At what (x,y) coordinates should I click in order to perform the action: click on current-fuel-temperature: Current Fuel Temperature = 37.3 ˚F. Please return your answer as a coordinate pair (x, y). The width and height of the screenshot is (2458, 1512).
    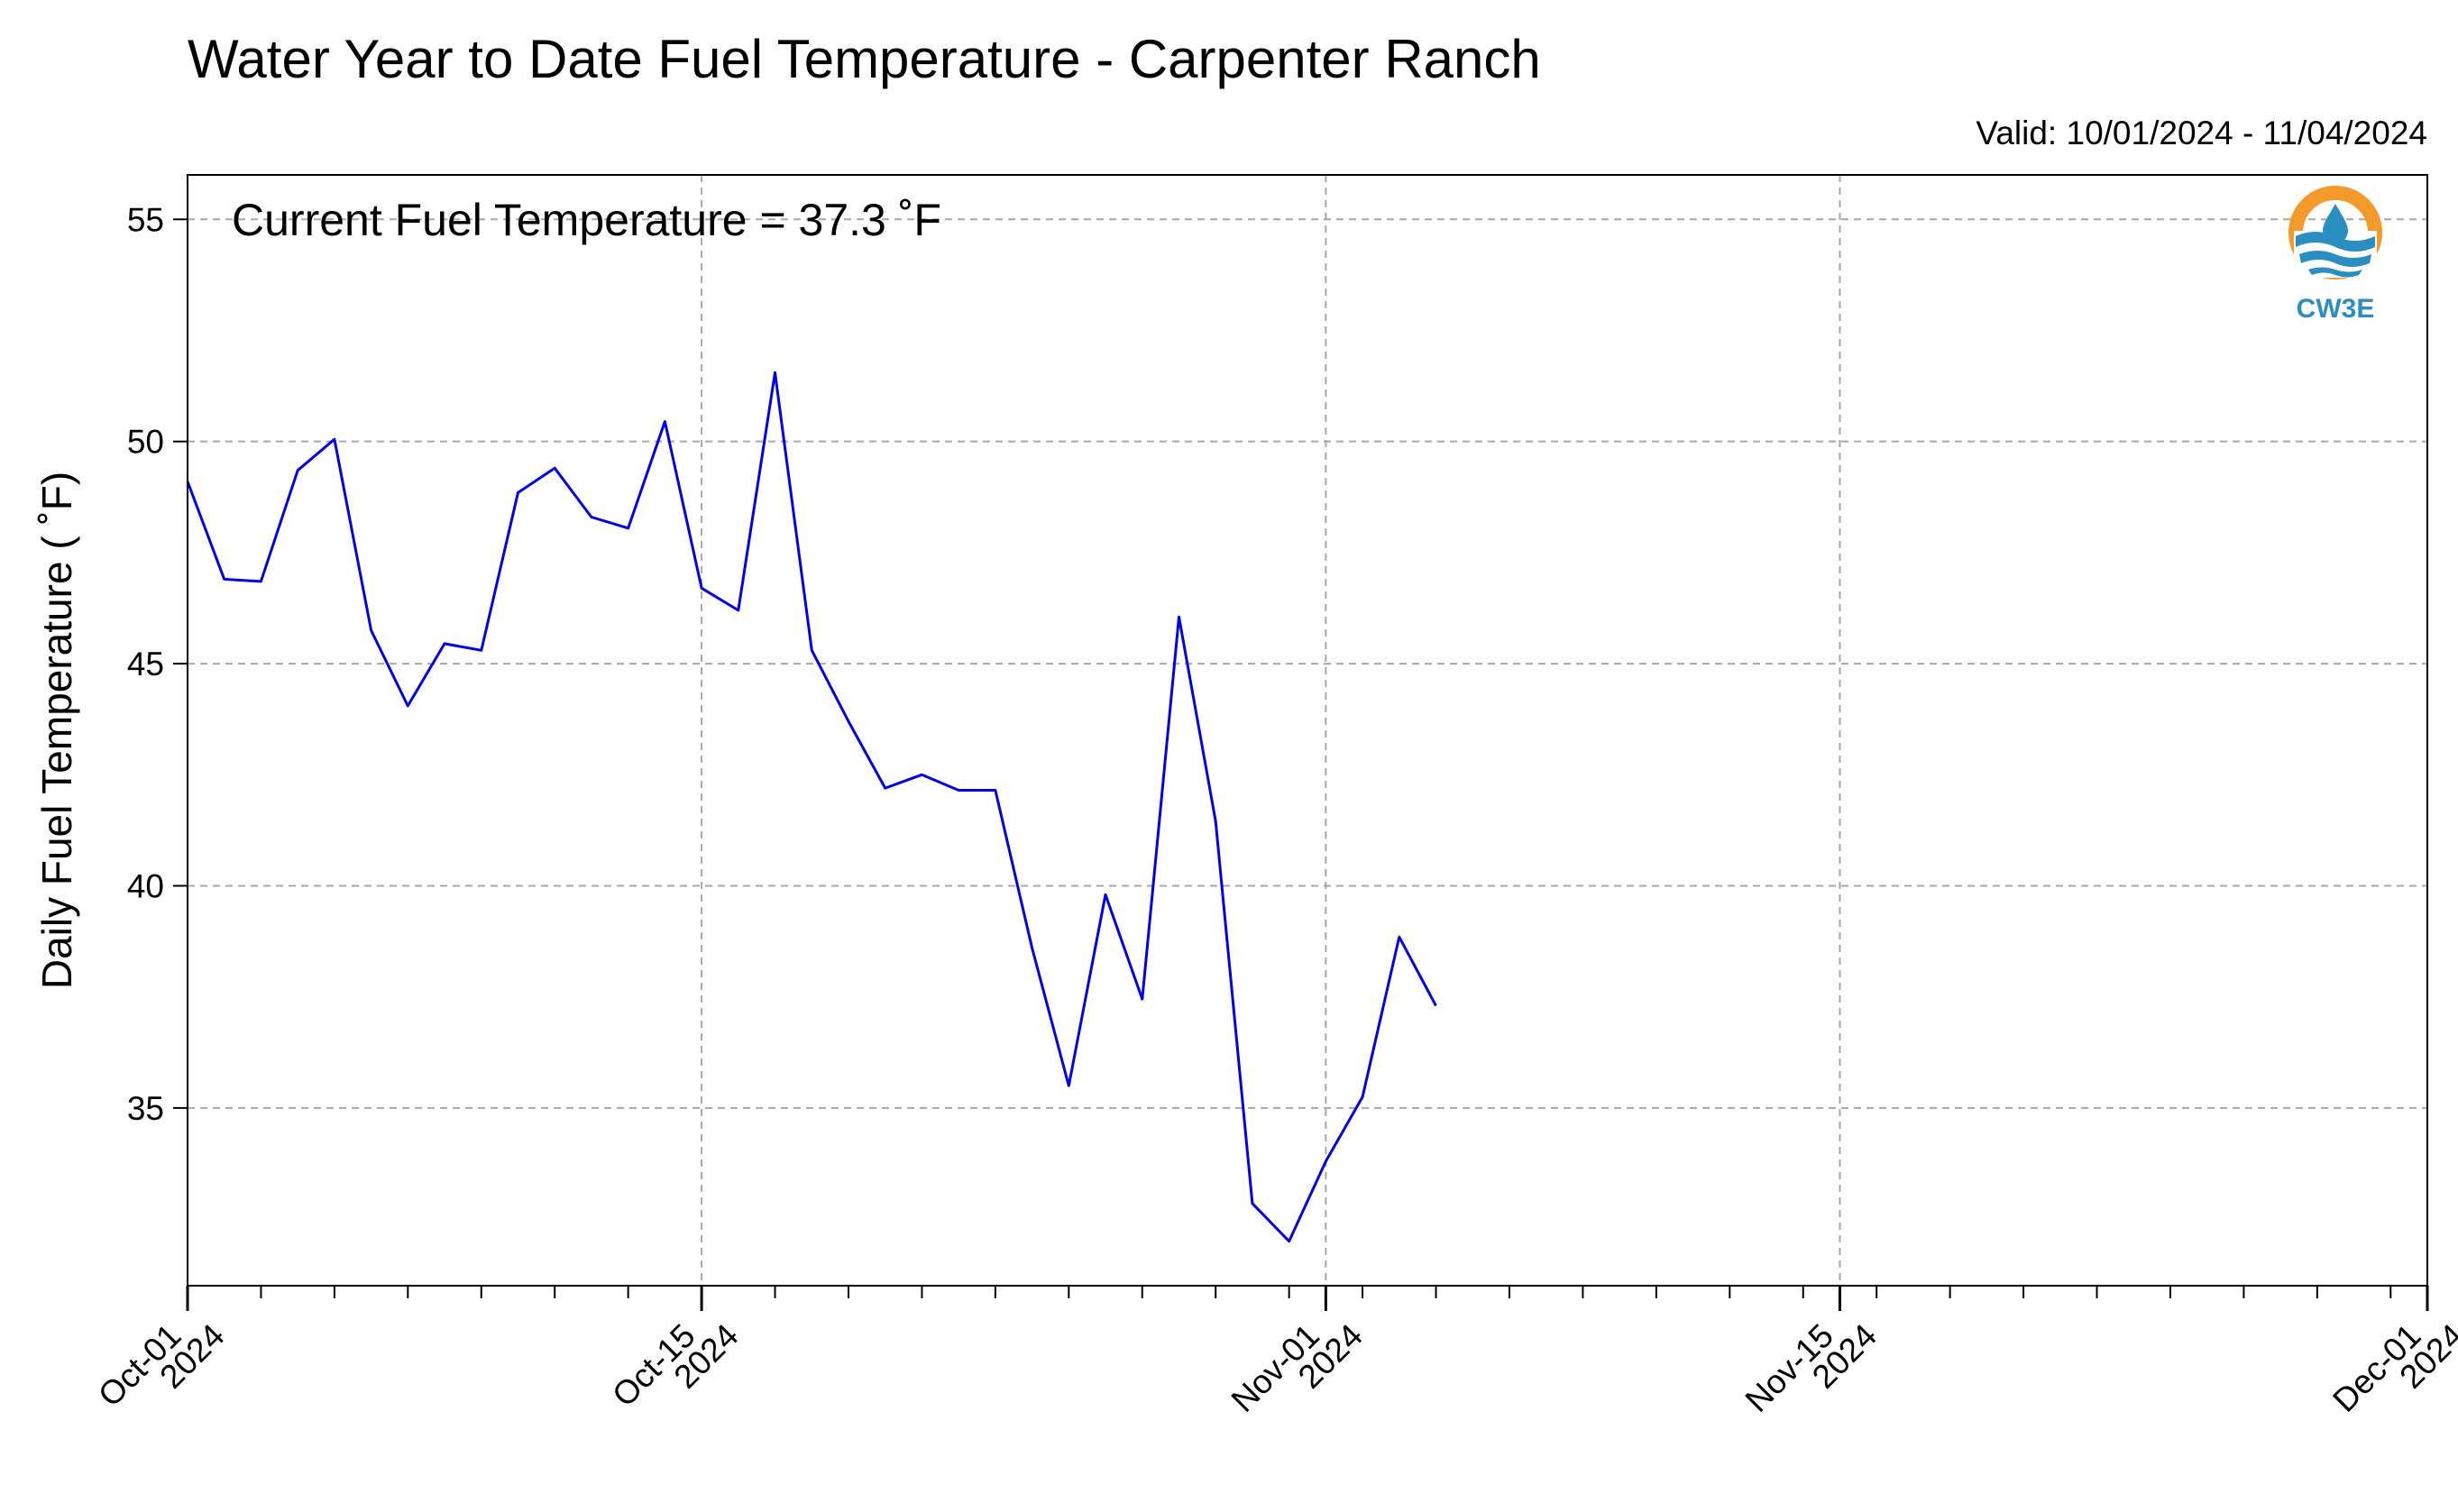
    Looking at the image, I should click on (586, 220).